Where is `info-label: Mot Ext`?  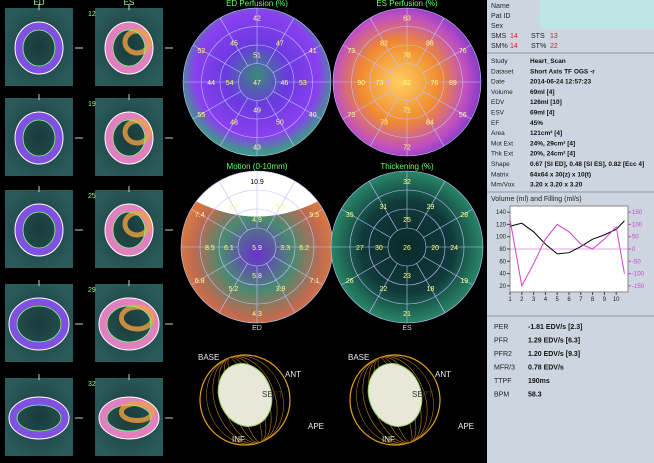 info-label: Mot Ext is located at coordinates (502, 143).